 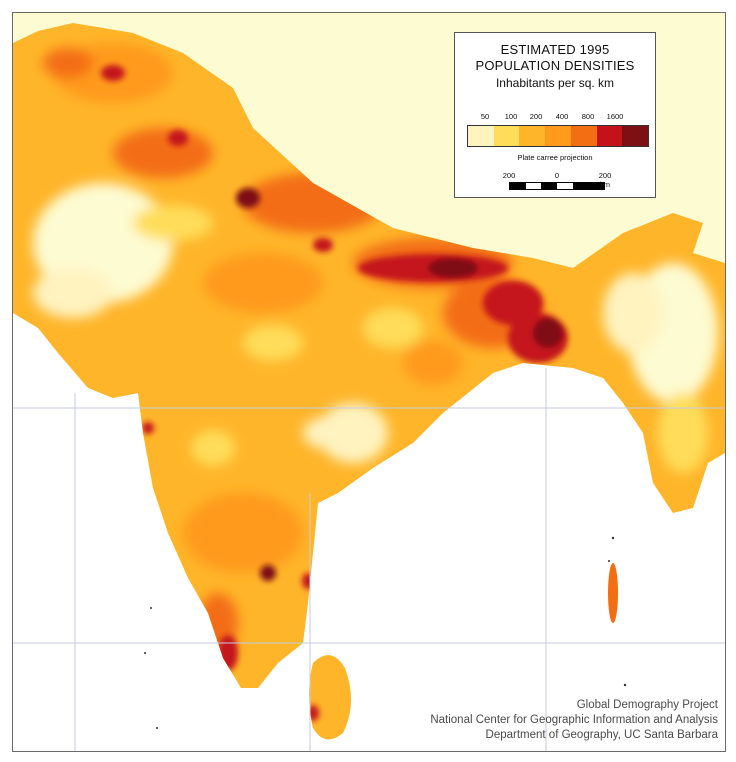 I want to click on scale-labels: 200 0 200 km, so click(x=557, y=180).